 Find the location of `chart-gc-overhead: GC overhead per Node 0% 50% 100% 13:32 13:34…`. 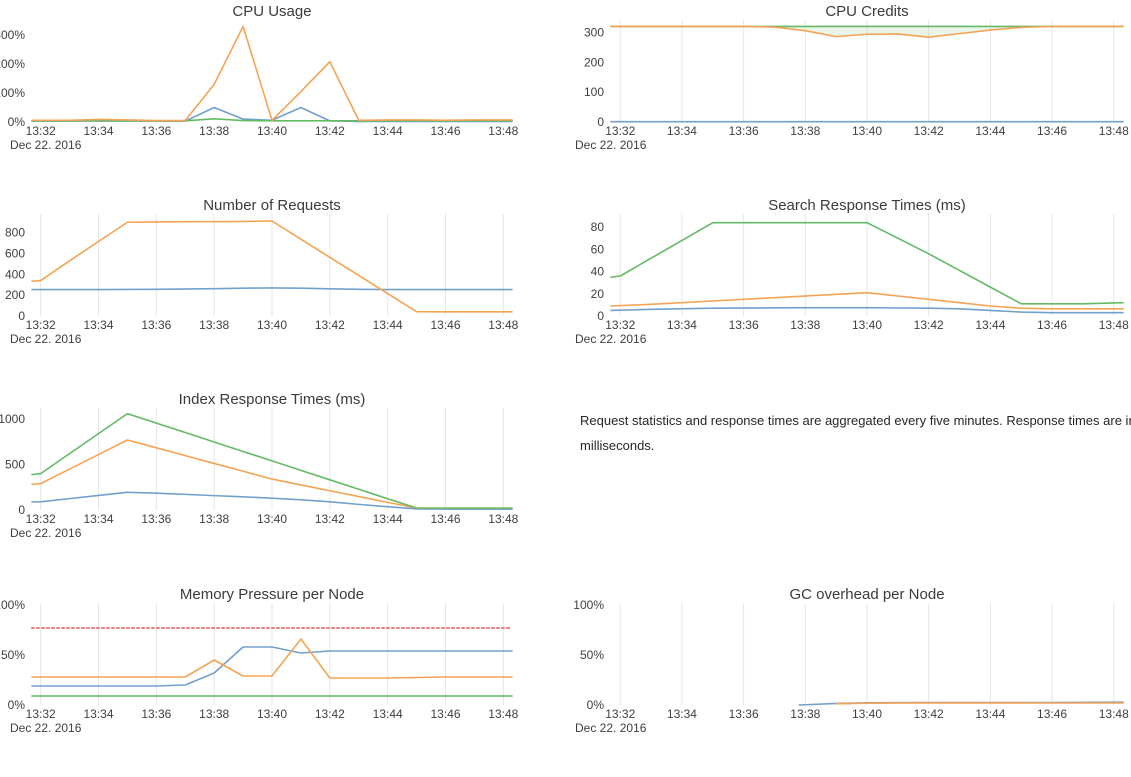

chart-gc-overhead: GC overhead per Node 0% 50% 100% 13:32 13:34… is located at coordinates (847, 680).